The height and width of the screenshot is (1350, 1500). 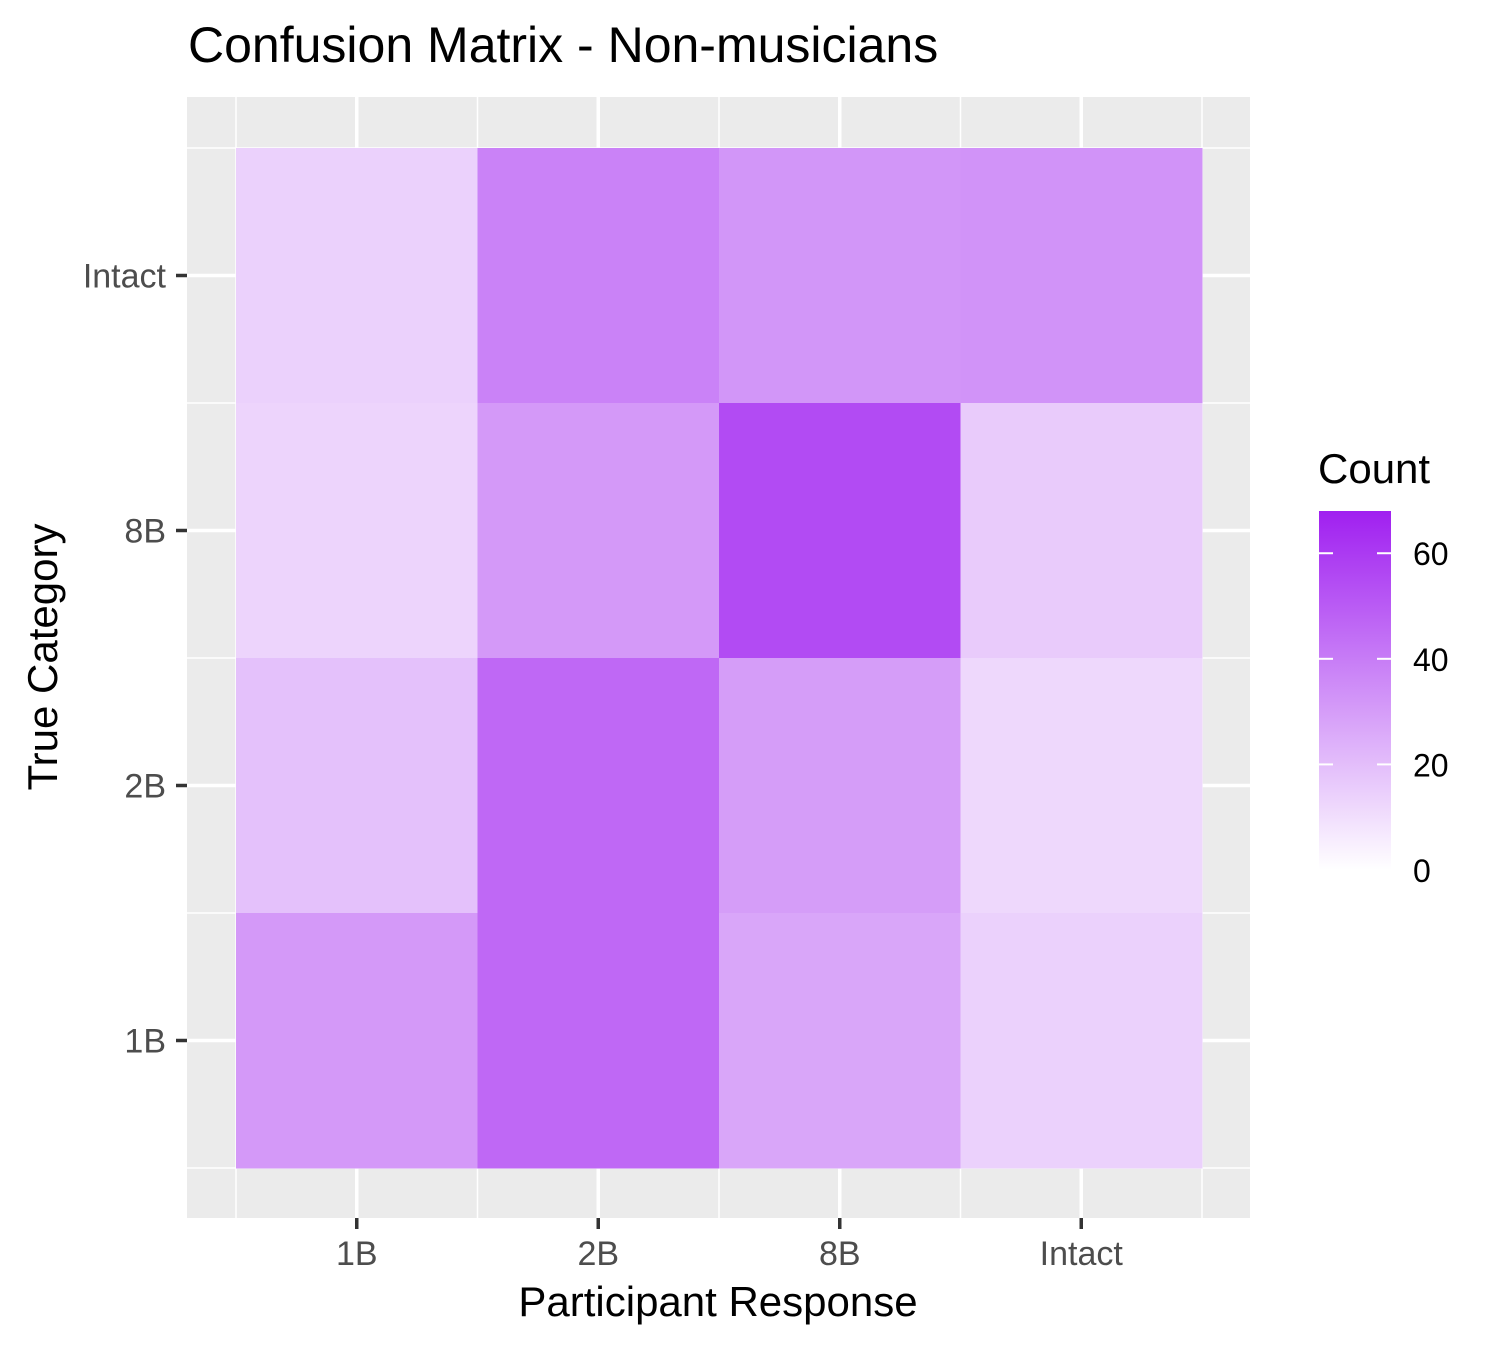 What do you see at coordinates (729, 1245) in the screenshot?
I see `x-axis-ticks: 1B 2B 8B Intact` at bounding box center [729, 1245].